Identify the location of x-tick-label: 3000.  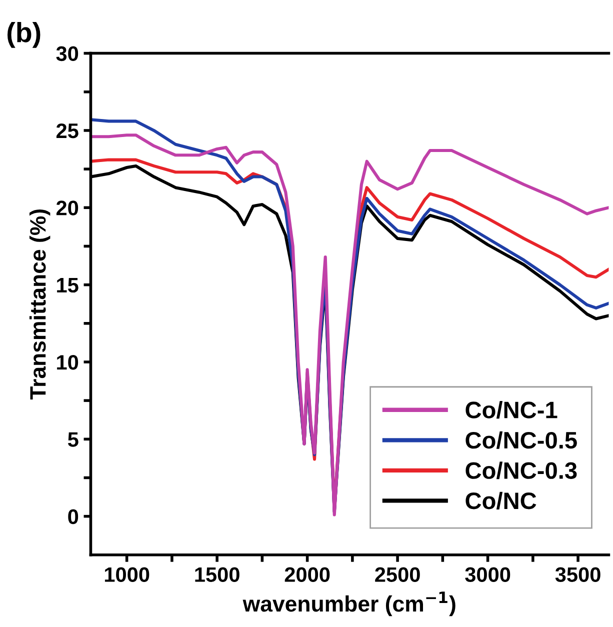
(487, 574).